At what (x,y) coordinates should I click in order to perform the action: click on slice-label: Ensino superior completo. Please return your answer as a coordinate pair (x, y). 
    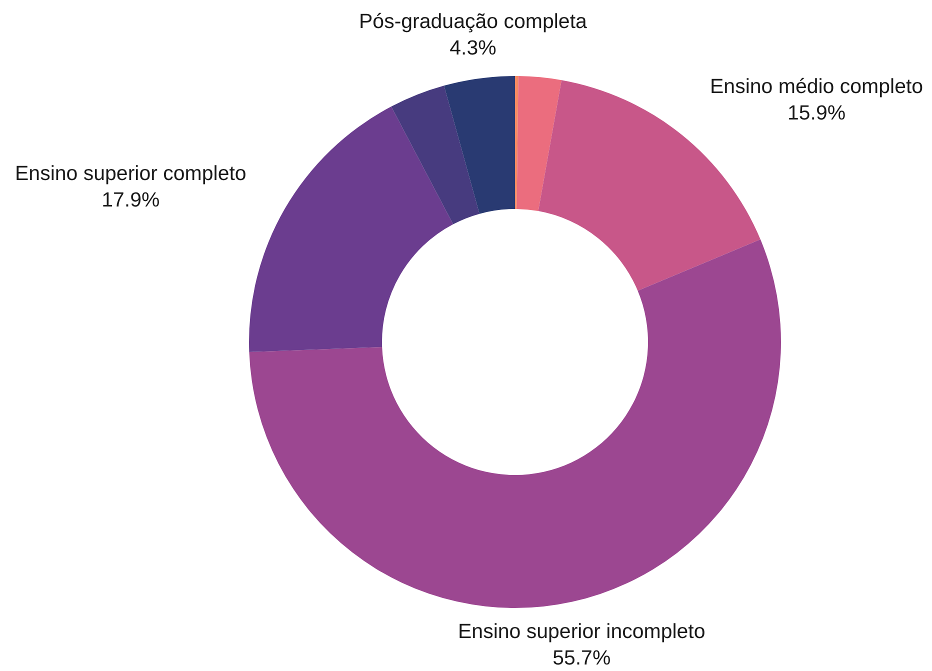
    Looking at the image, I should click on (130, 173).